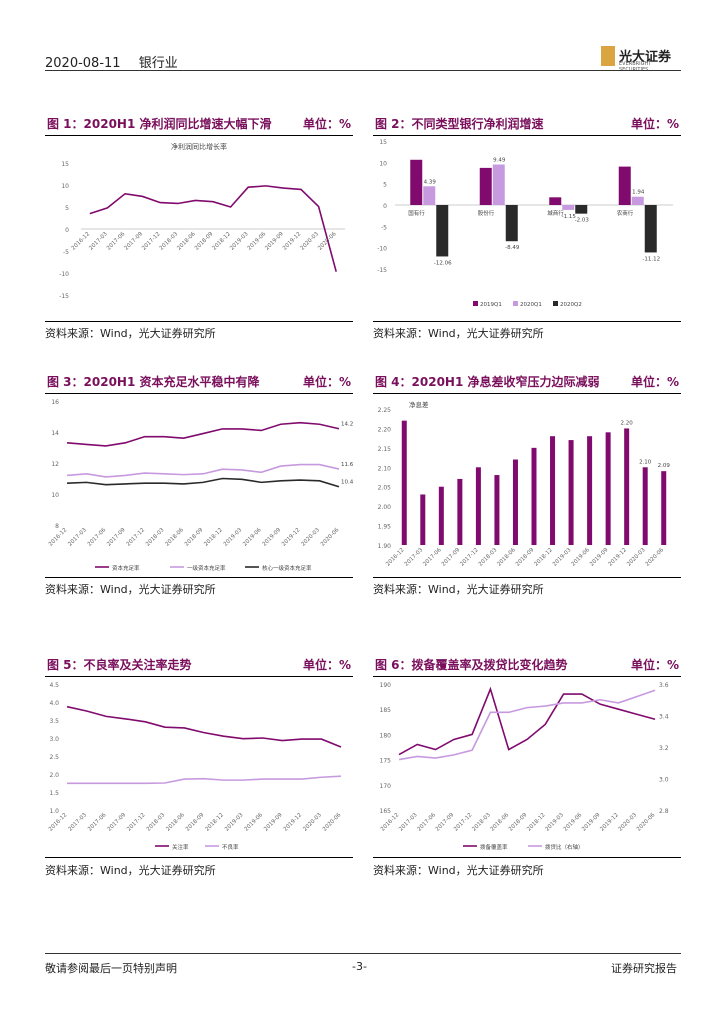  Describe the element at coordinates (638, 193) in the screenshot. I see `data-label: 1.94` at that location.